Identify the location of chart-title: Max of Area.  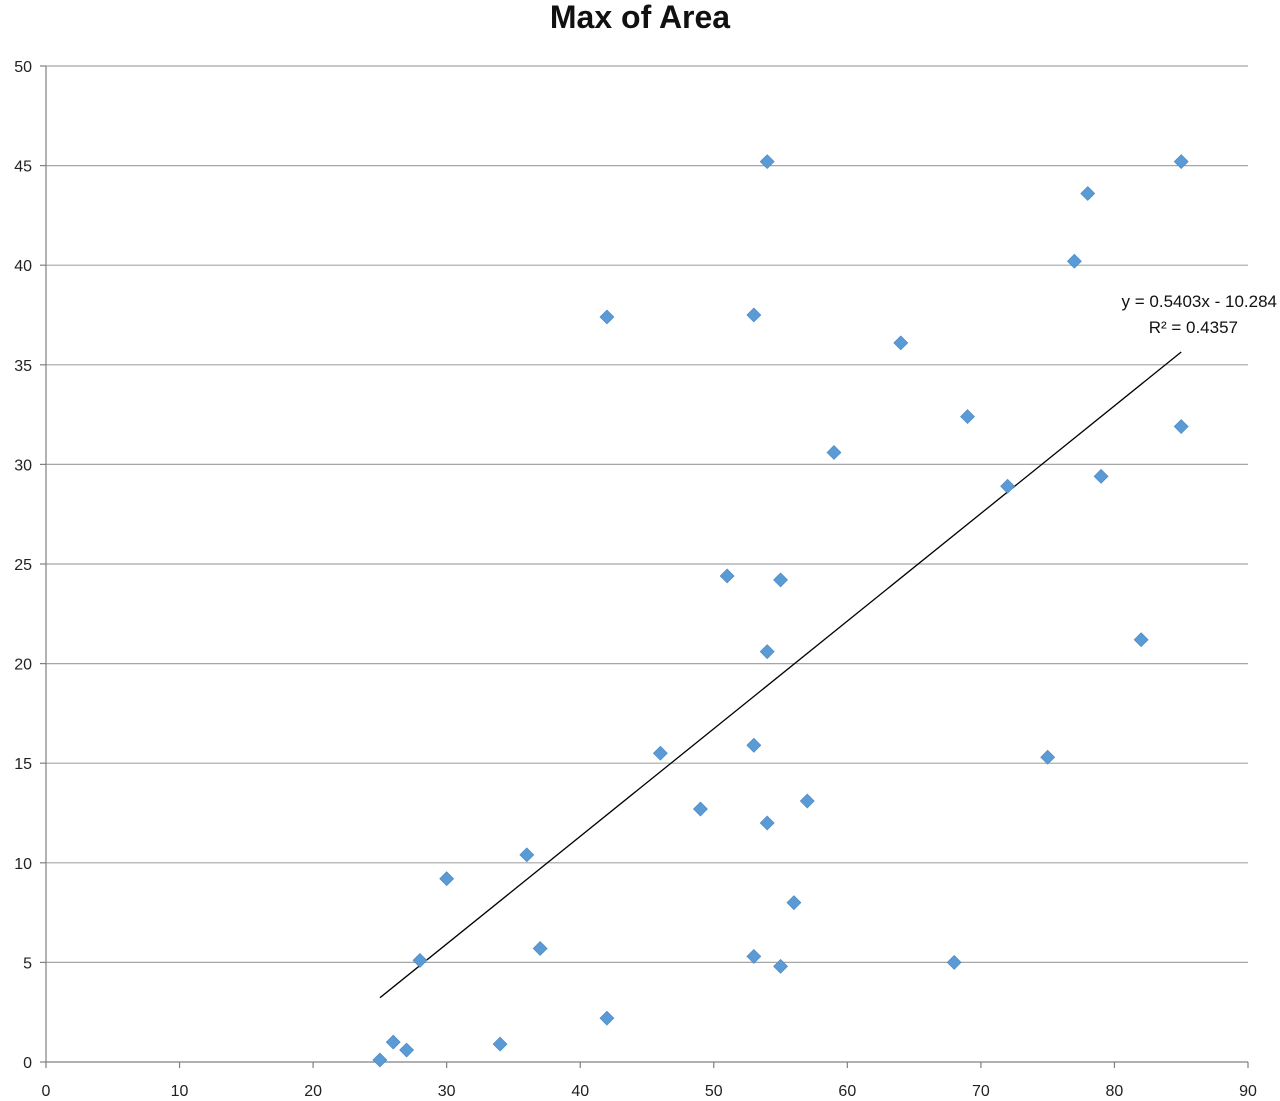
(640, 17).